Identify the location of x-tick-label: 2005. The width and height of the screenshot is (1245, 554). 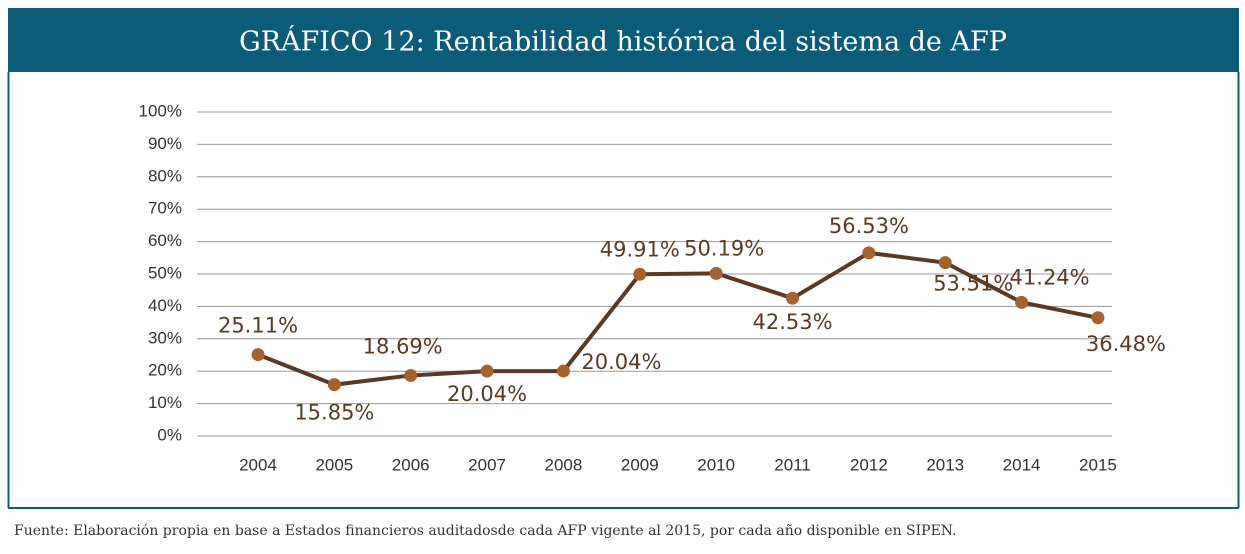
(334, 464).